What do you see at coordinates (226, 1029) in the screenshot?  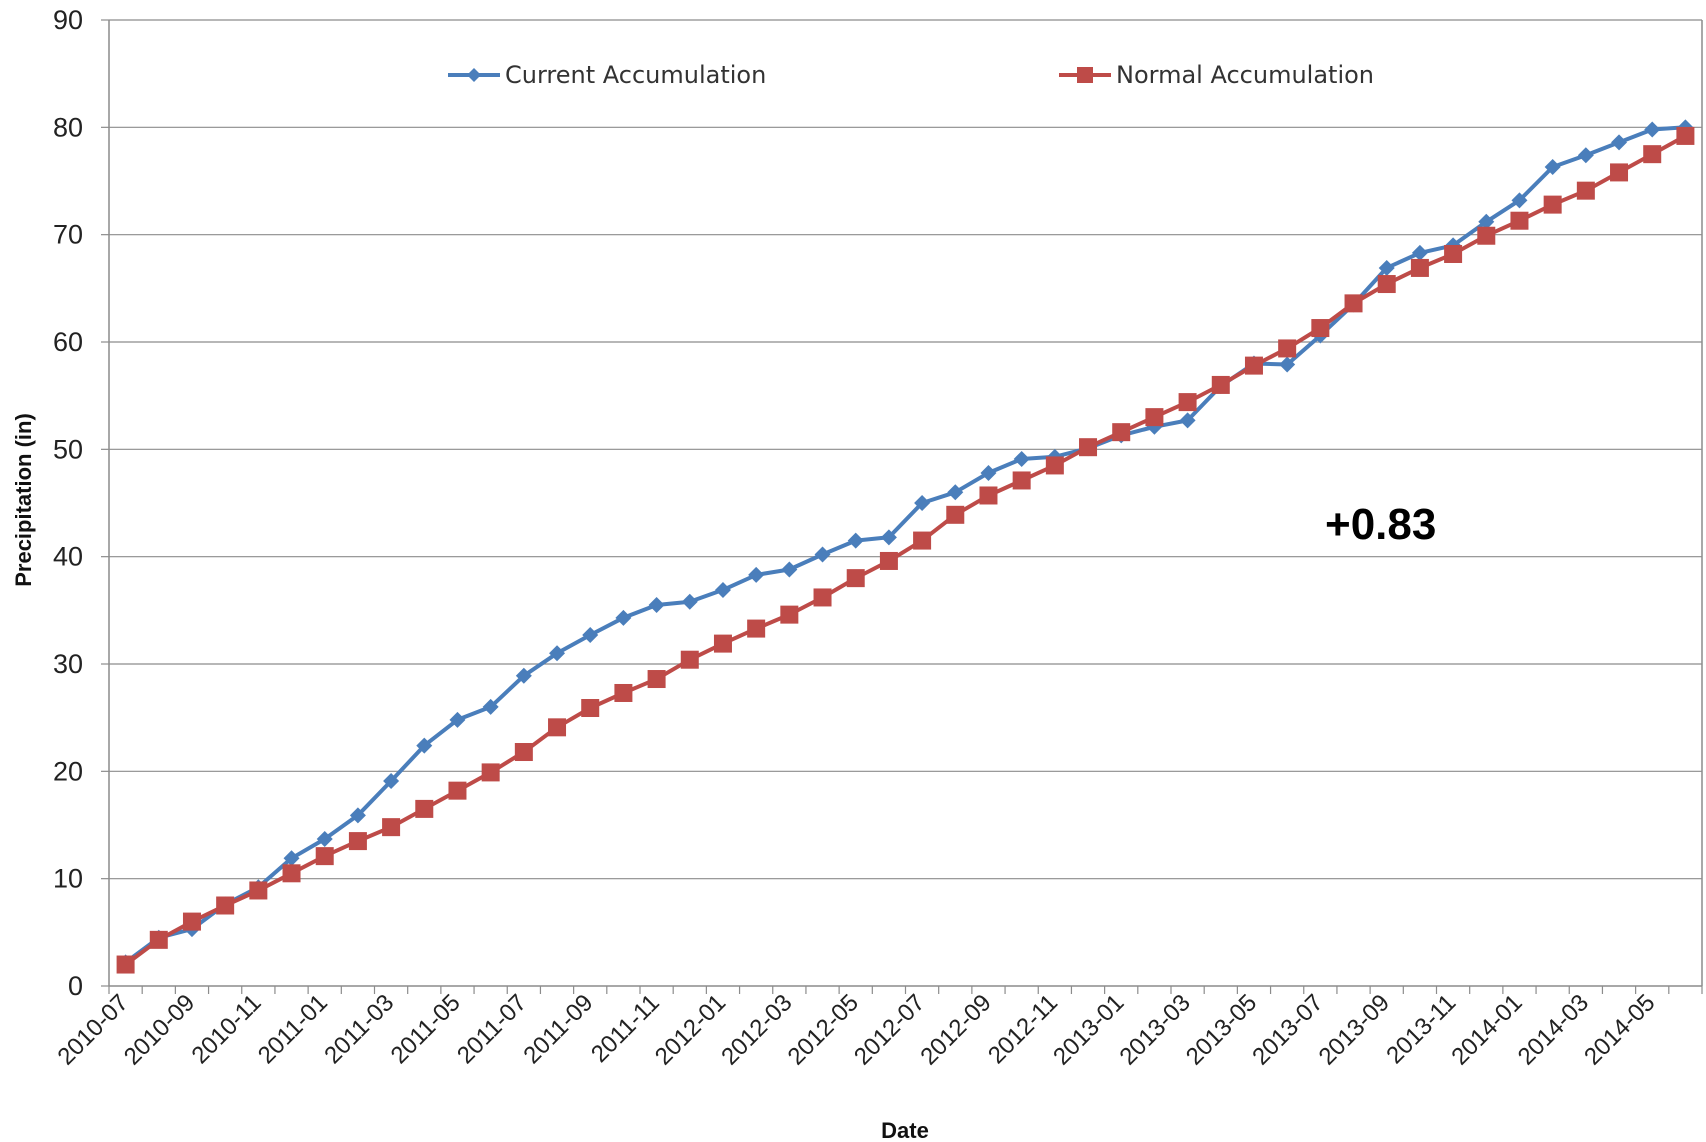 I see `x-tick-label: 2010-11` at bounding box center [226, 1029].